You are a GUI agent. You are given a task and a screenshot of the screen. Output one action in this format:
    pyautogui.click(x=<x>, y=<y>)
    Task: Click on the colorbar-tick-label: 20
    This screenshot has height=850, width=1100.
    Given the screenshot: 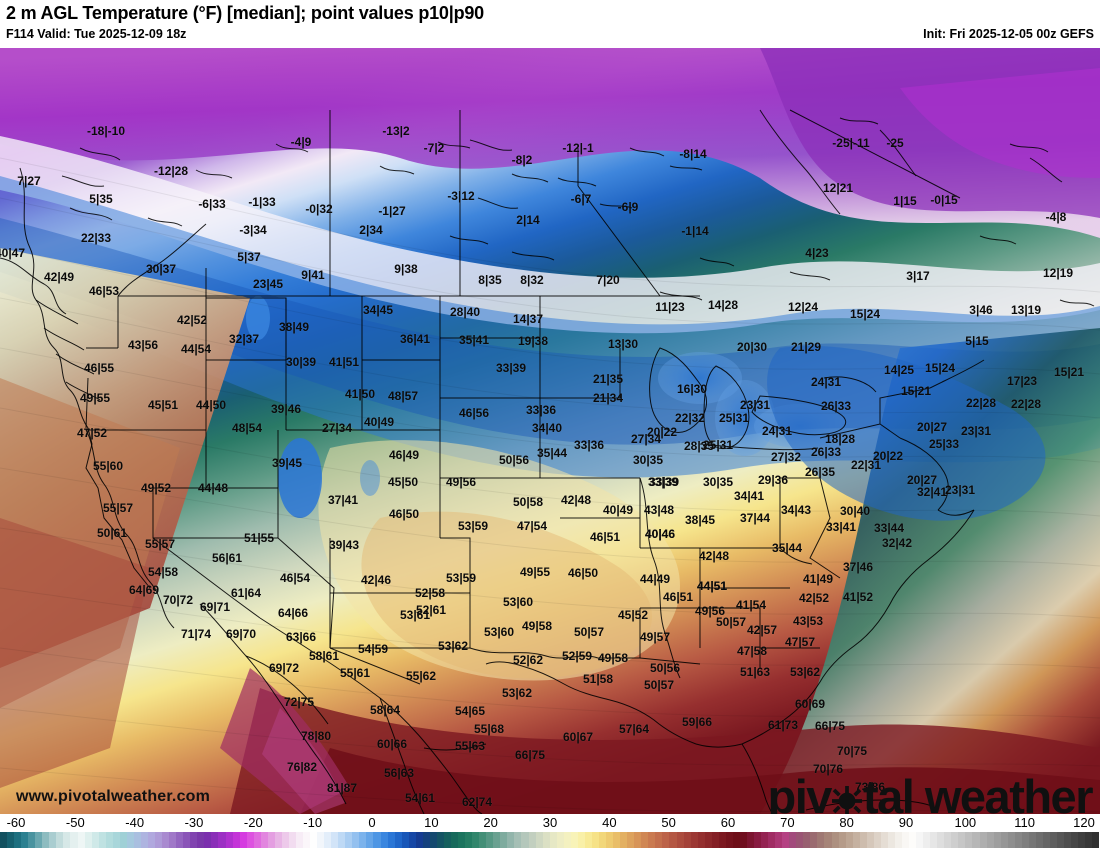 What is the action you would take?
    pyautogui.click(x=490, y=822)
    